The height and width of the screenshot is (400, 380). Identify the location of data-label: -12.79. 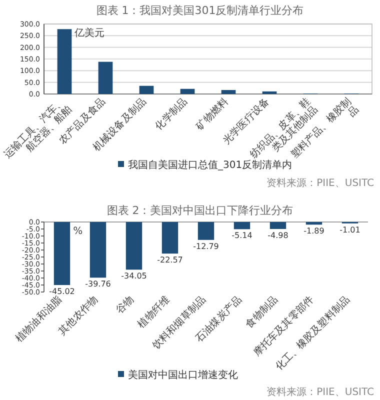
(206, 246).